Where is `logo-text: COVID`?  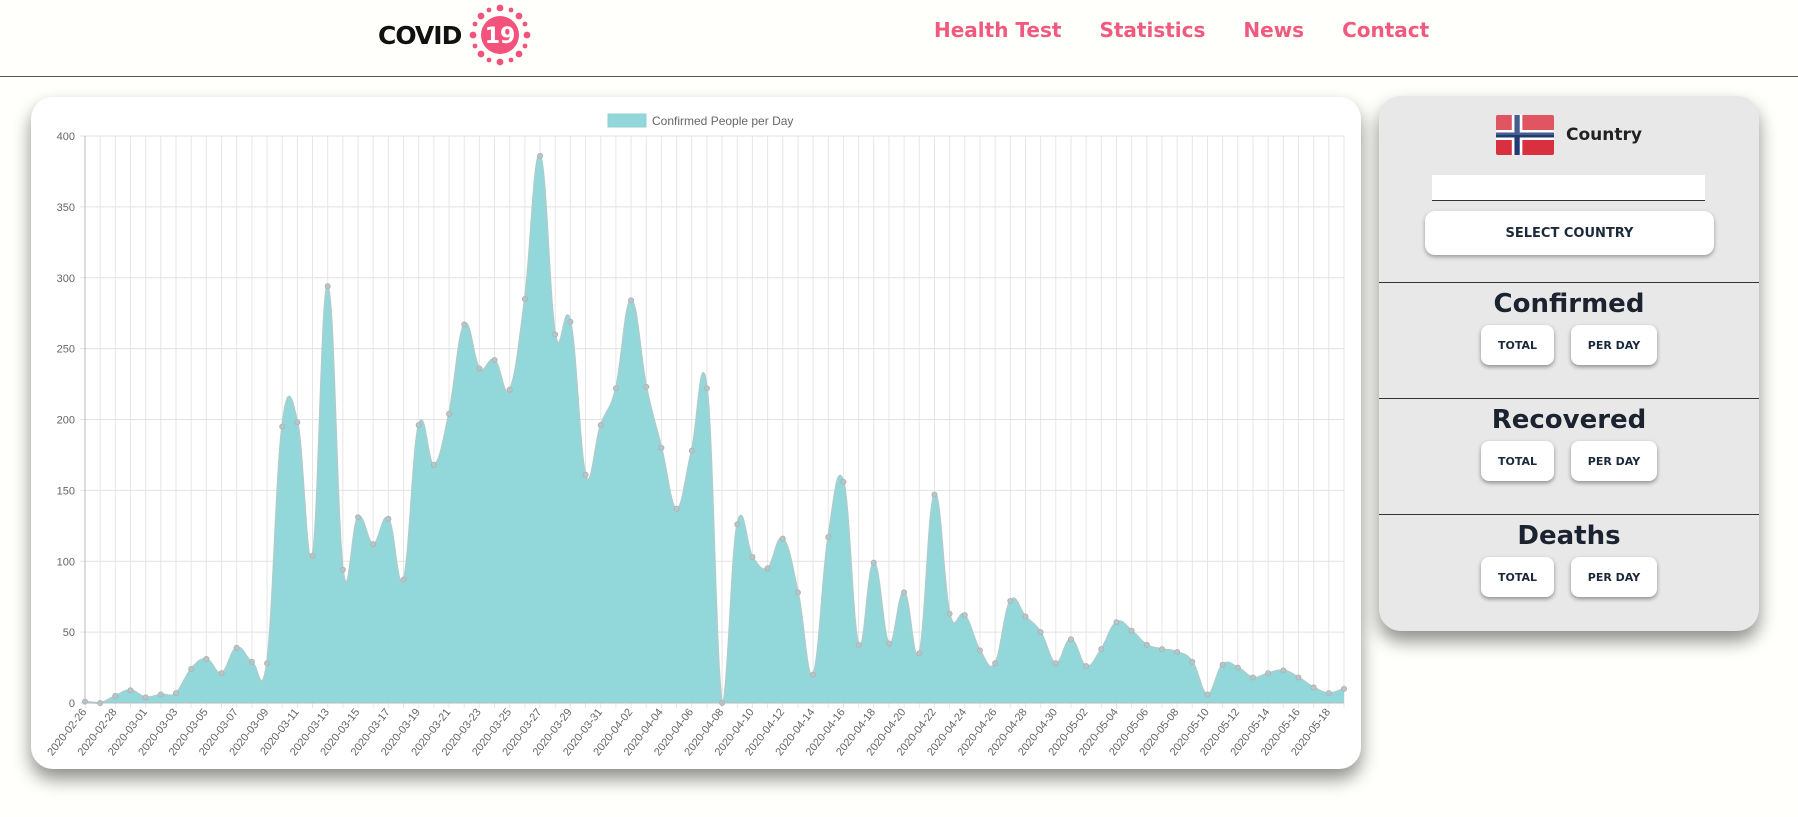 logo-text: COVID is located at coordinates (420, 35).